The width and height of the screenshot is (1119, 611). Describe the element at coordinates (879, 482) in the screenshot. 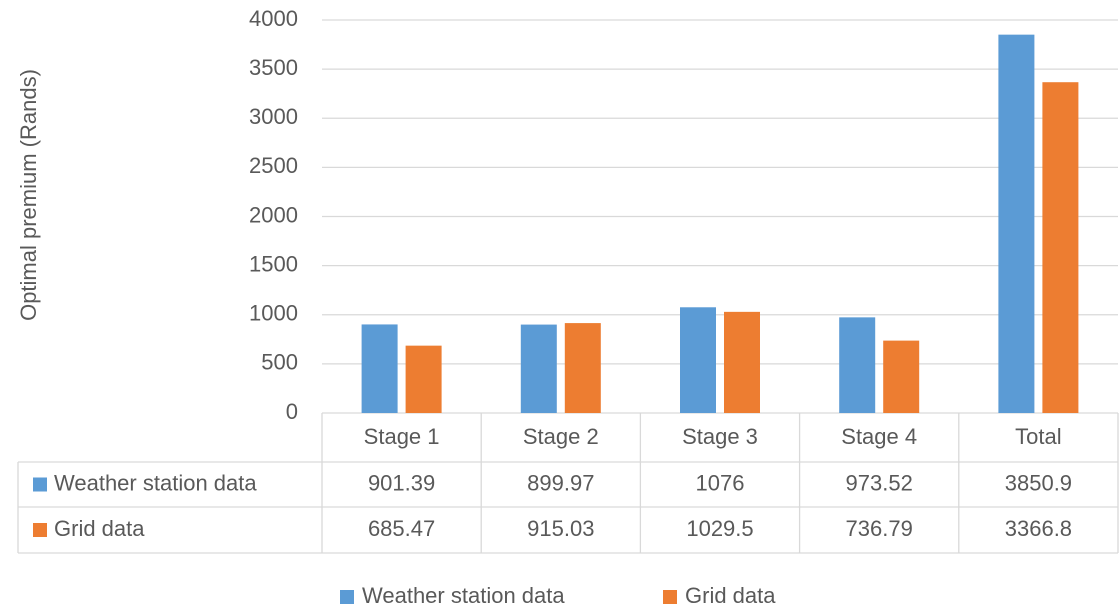

I see `table-cell: 973.52` at that location.